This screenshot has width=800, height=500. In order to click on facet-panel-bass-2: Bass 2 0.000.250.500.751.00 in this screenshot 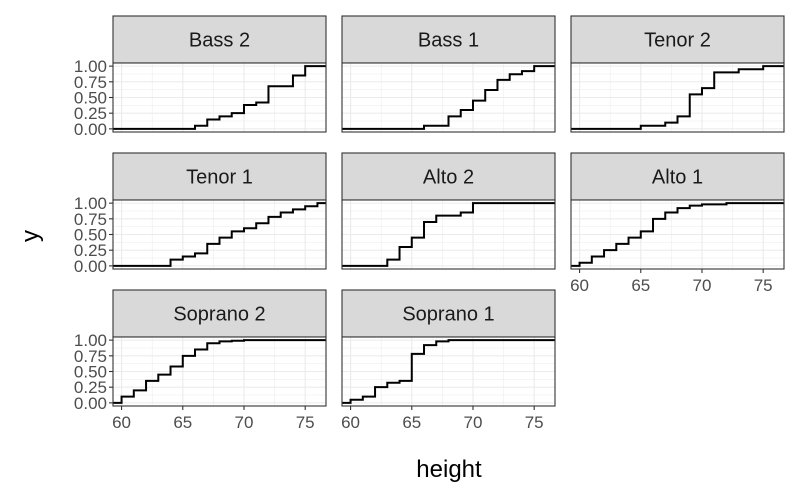, I will do `click(200, 77)`.